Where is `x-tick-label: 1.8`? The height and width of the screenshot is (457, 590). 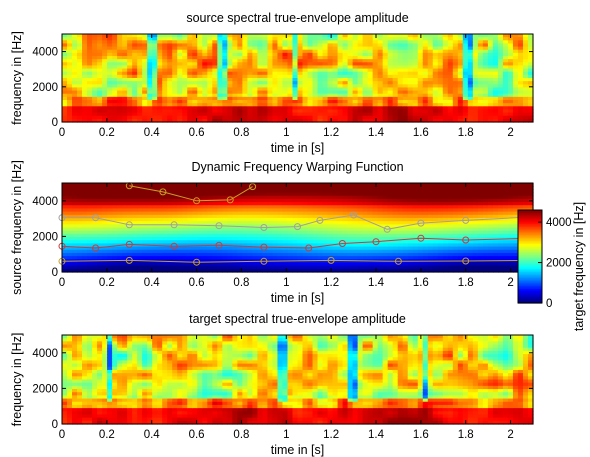 x-tick-label: 1.8 is located at coordinates (466, 435).